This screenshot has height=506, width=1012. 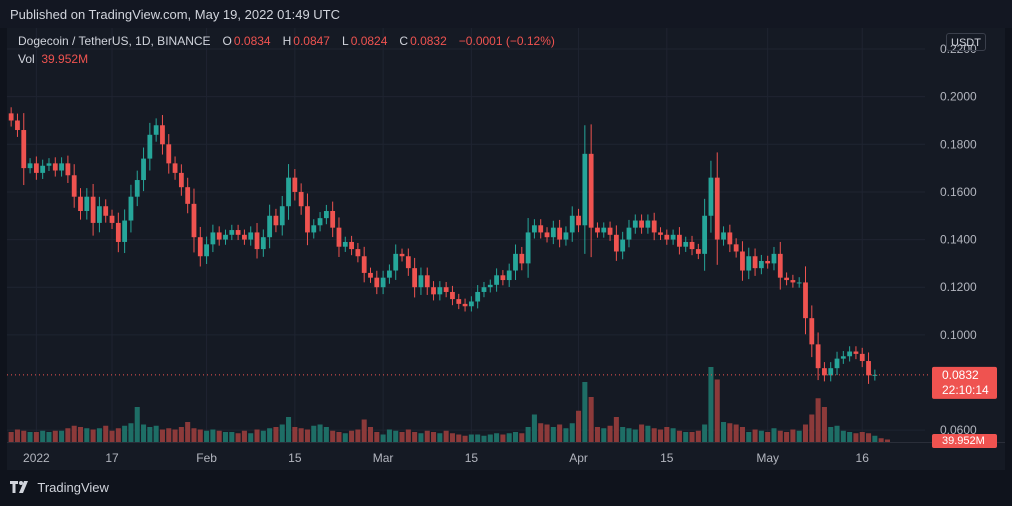 I want to click on volume-label: Vol, so click(x=26, y=59).